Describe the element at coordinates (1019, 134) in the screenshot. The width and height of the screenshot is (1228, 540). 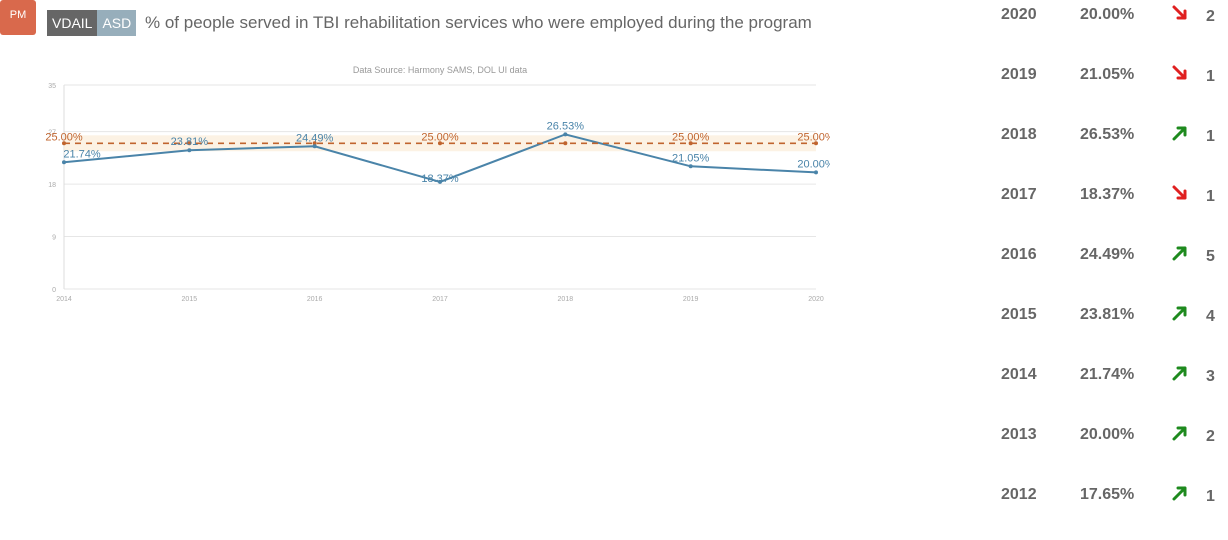
I see `year-label: 2018` at that location.